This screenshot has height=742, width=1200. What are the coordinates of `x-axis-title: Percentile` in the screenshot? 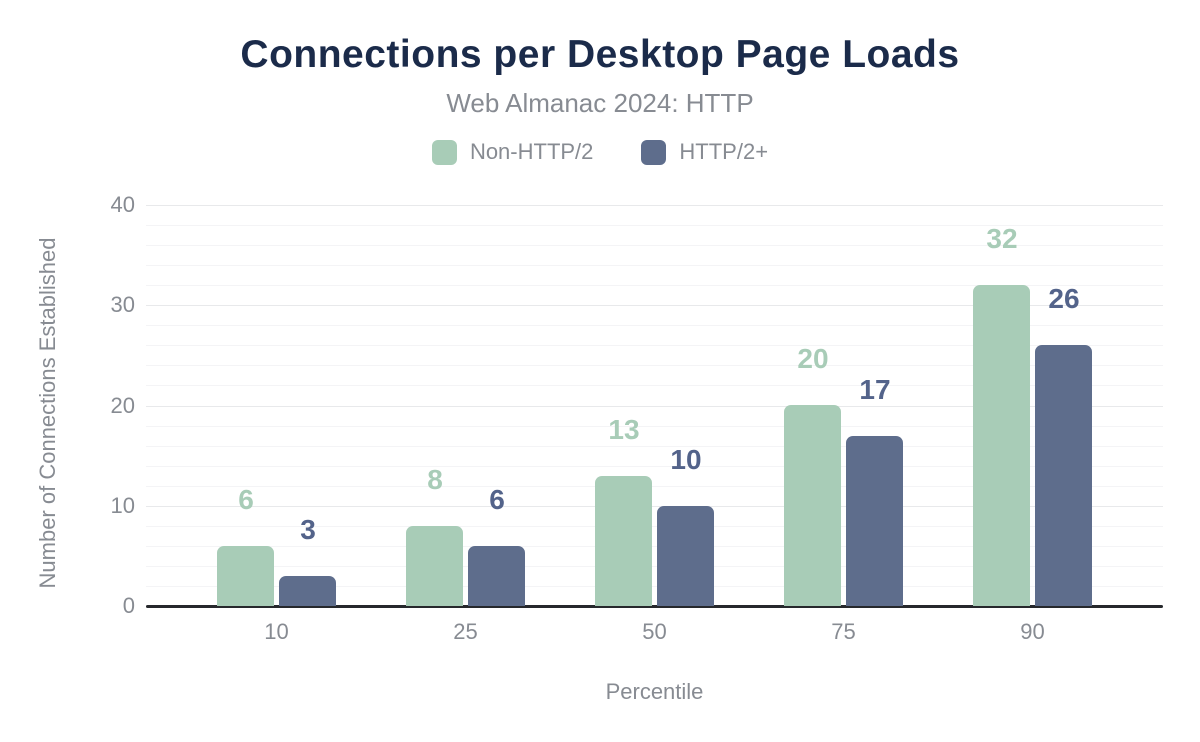 It's located at (654, 691).